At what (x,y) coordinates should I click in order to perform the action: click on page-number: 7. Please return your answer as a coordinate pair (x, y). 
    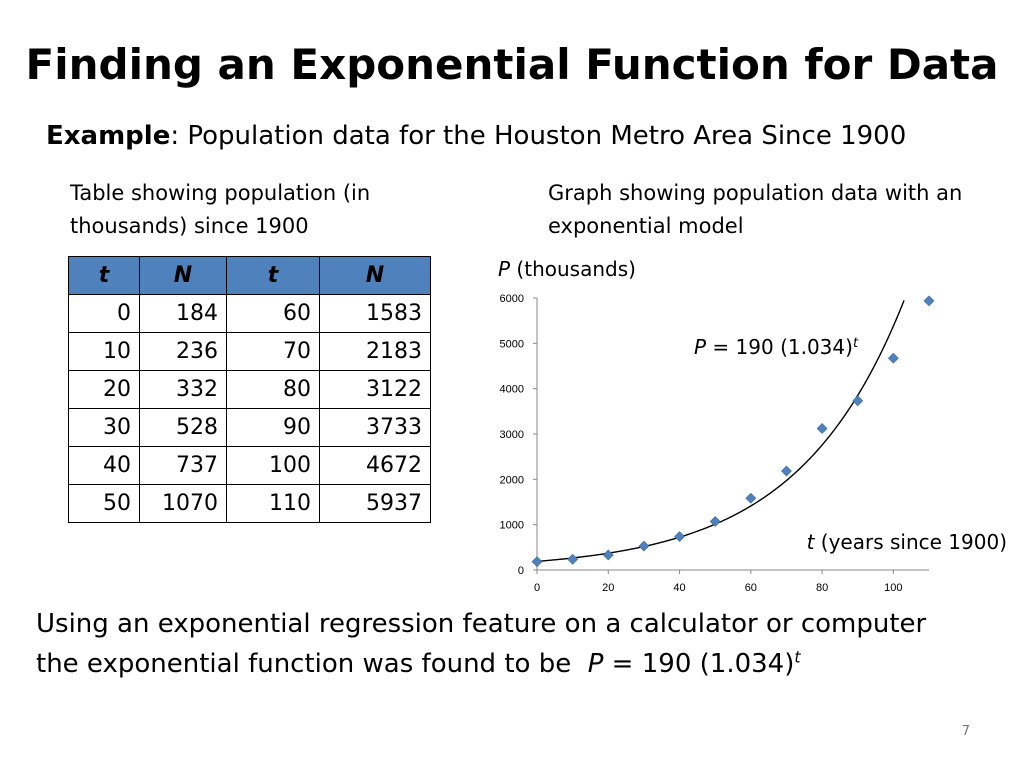
    Looking at the image, I should click on (965, 731).